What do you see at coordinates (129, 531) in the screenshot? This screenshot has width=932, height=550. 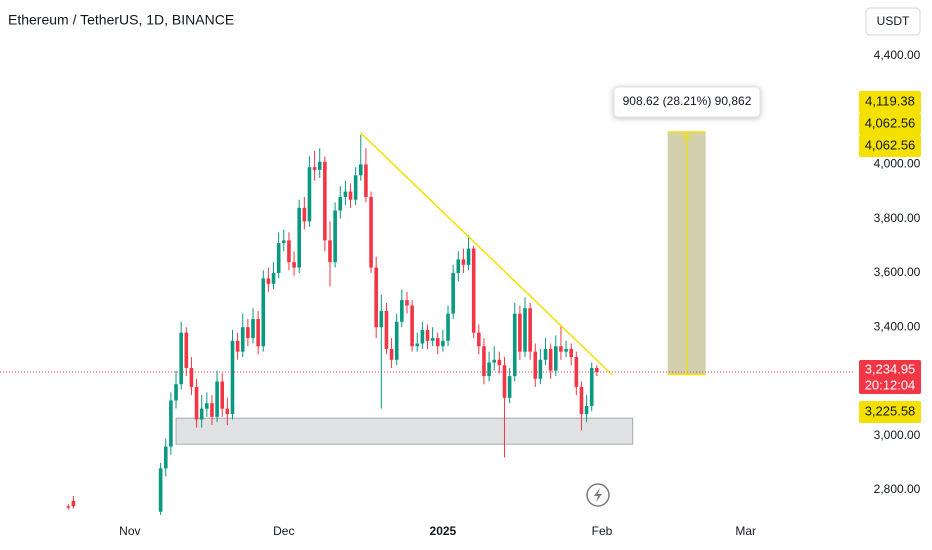 I see `x-tick-label: Nov` at bounding box center [129, 531].